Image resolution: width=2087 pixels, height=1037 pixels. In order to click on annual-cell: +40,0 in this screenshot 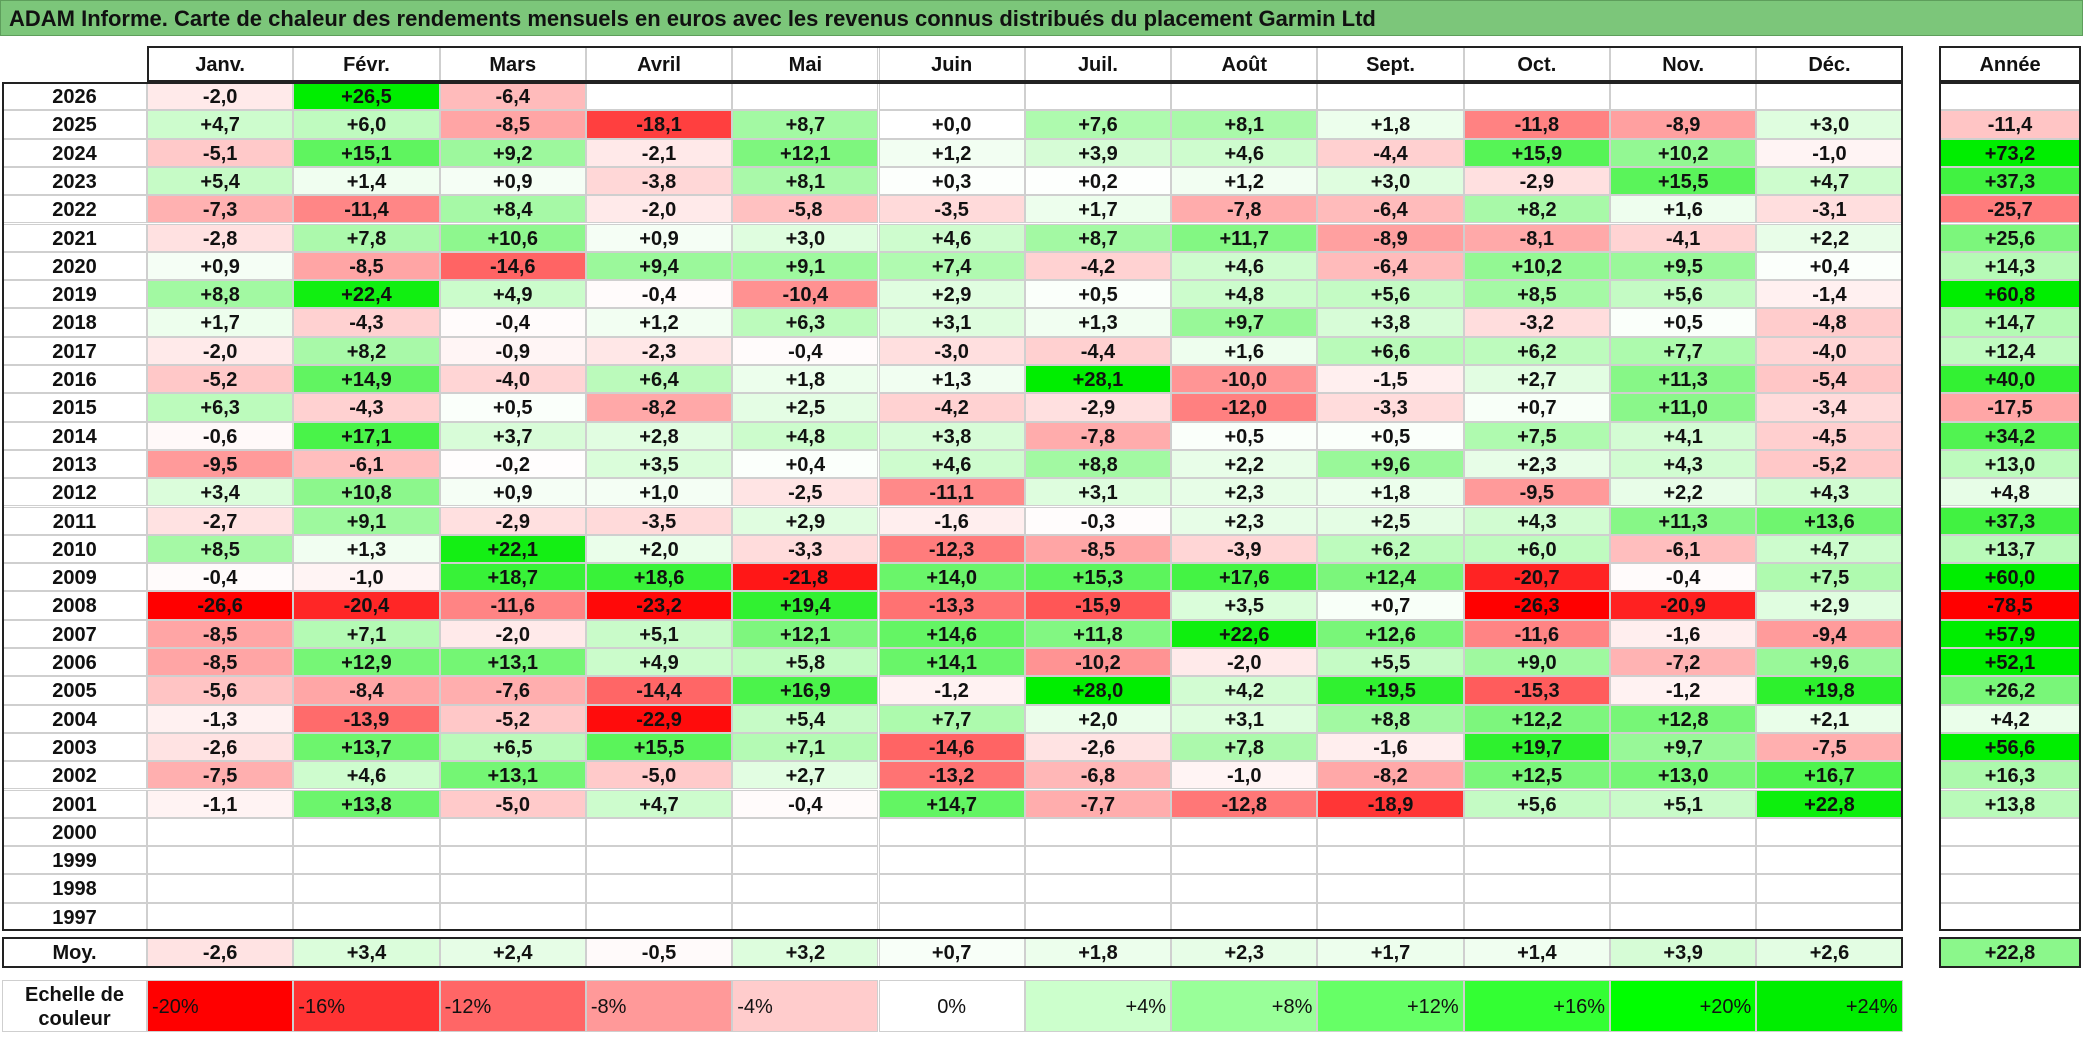, I will do `click(2010, 379)`.